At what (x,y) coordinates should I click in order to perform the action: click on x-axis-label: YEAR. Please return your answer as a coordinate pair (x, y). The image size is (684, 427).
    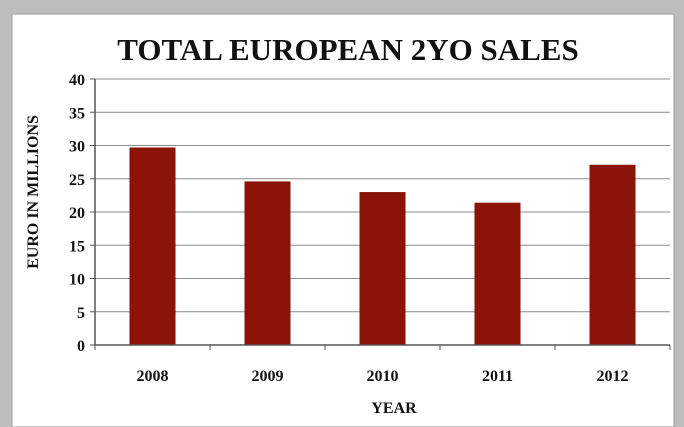
    Looking at the image, I should click on (394, 408).